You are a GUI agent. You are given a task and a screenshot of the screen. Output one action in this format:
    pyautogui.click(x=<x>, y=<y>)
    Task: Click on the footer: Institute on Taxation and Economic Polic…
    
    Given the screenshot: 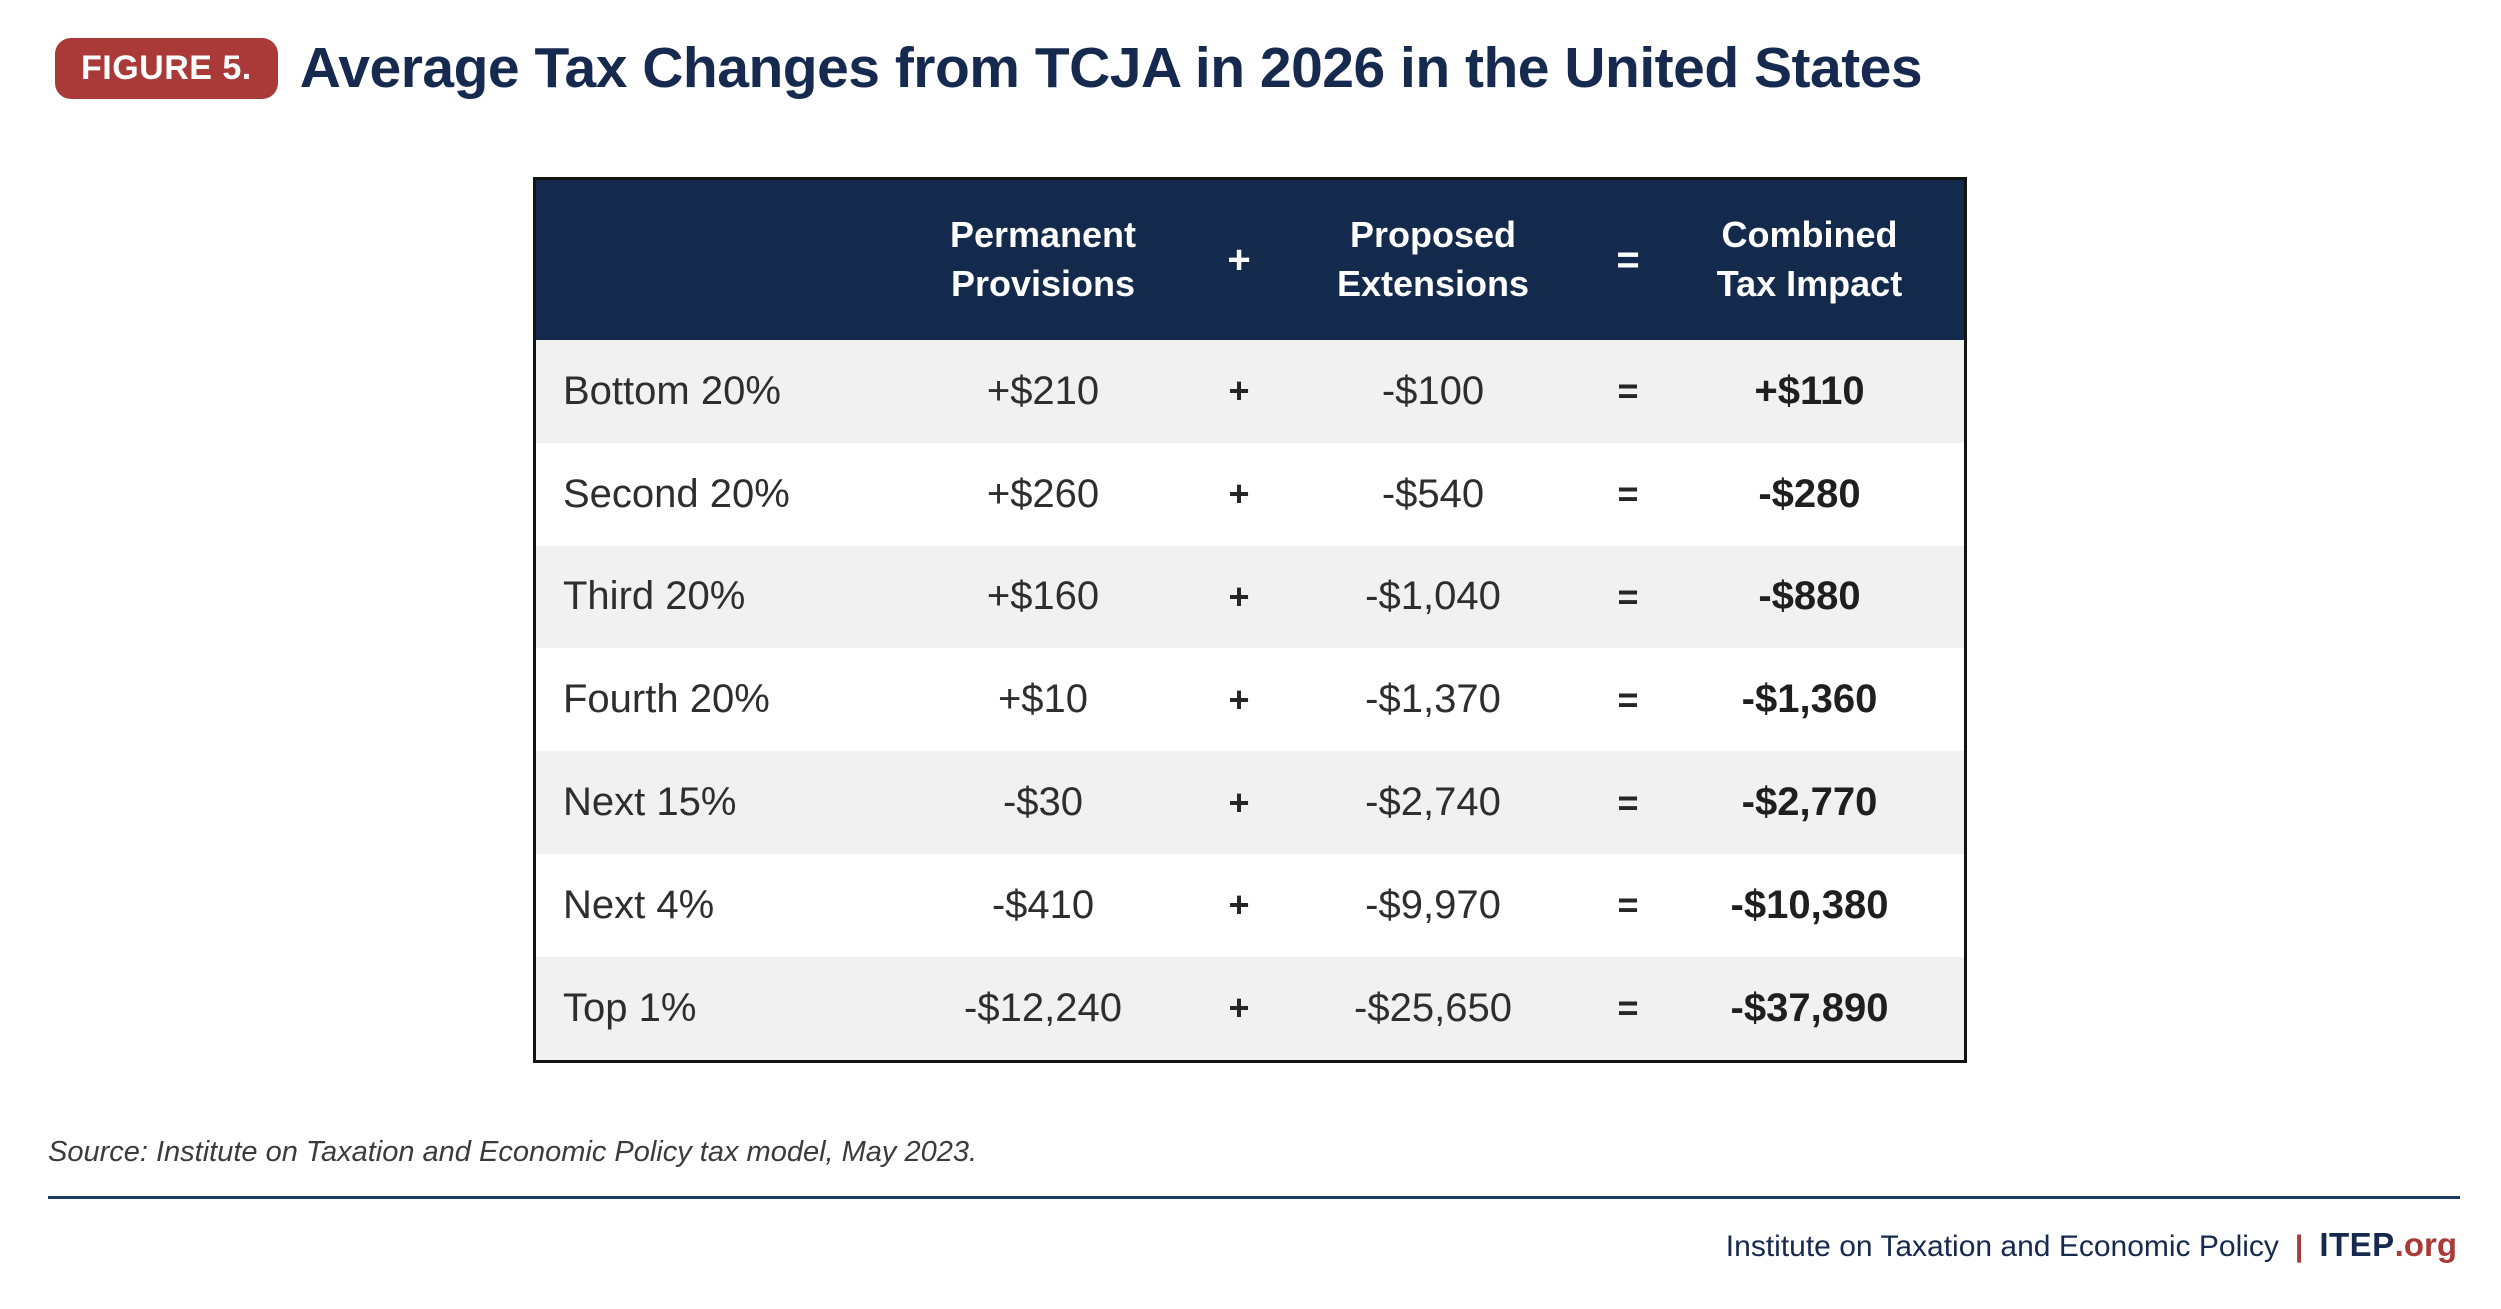 What is the action you would take?
    pyautogui.click(x=2091, y=1245)
    